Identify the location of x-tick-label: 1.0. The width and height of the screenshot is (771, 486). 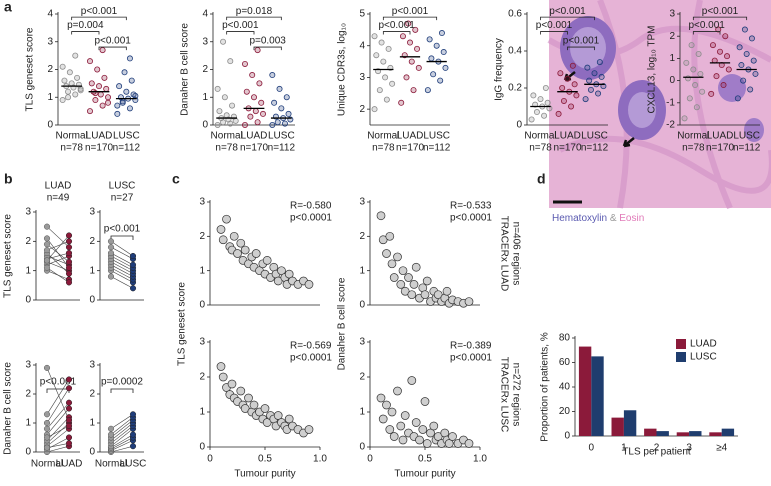
(480, 459).